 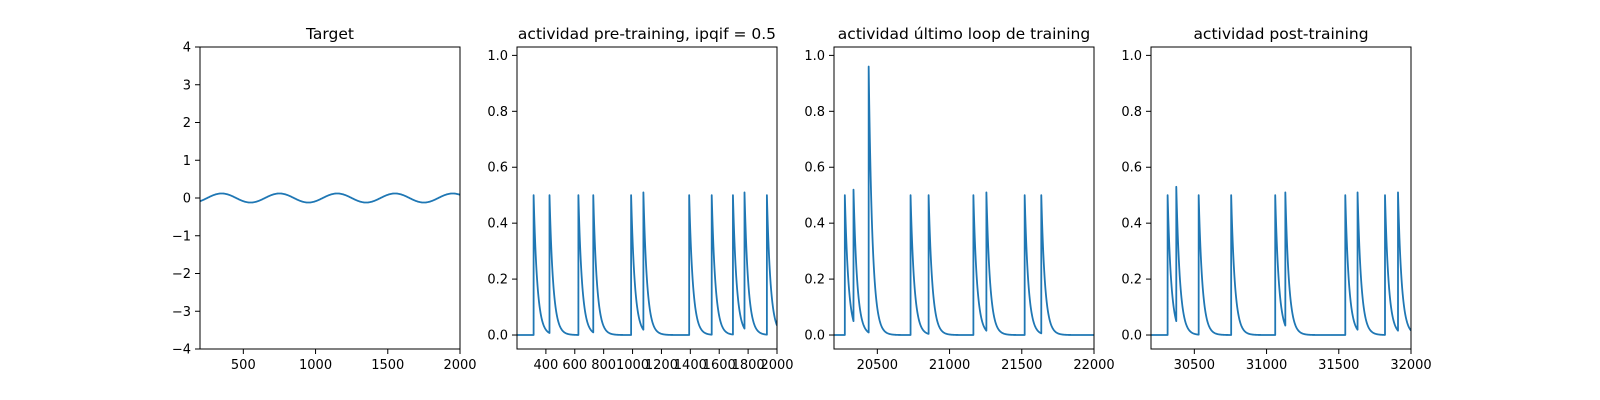 What do you see at coordinates (1194, 365) in the screenshot?
I see `x-tick-label: 30500` at bounding box center [1194, 365].